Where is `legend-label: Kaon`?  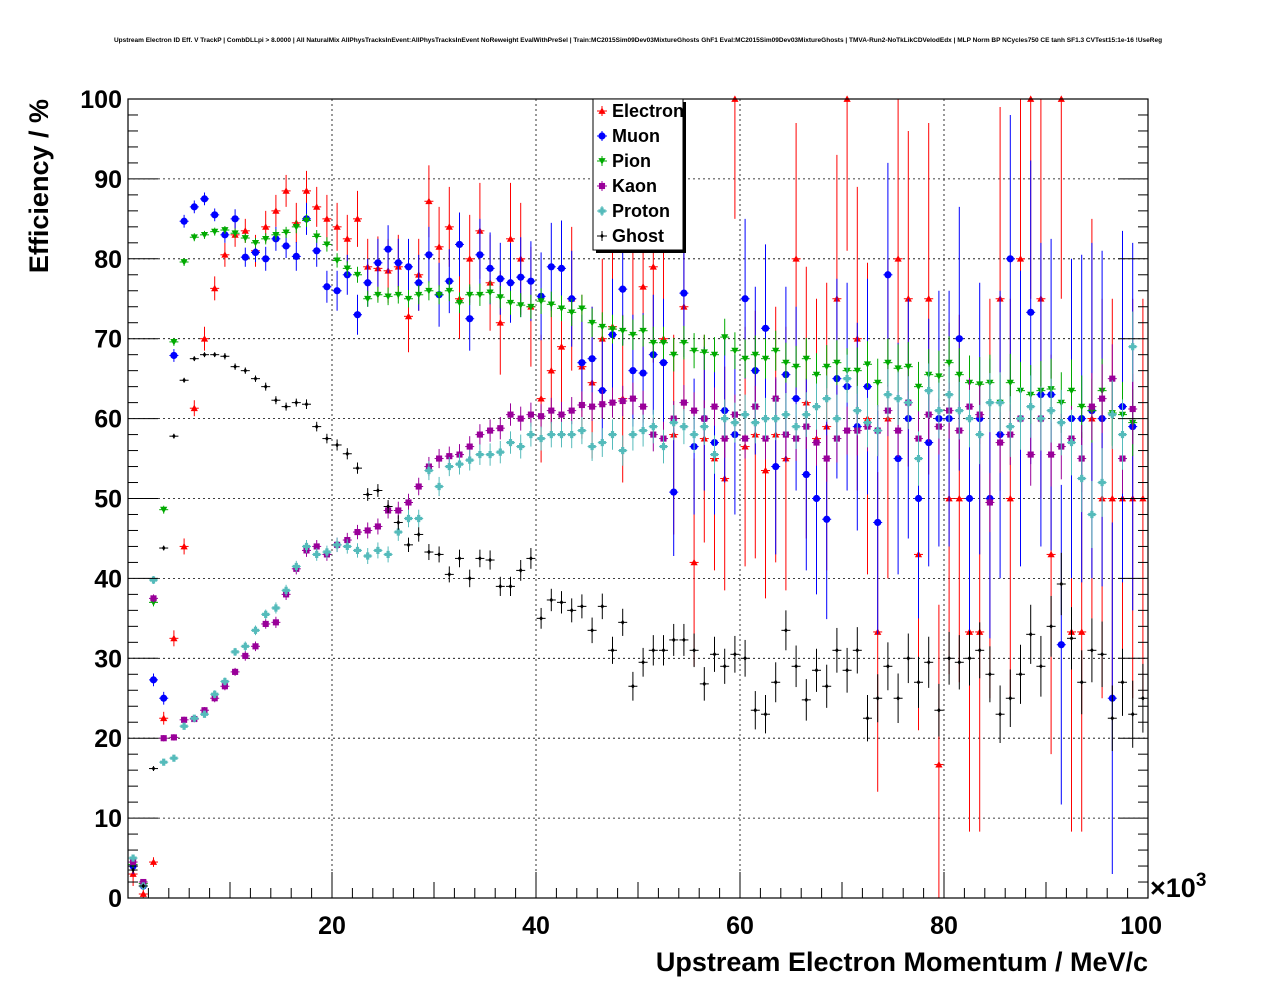
legend-label: Kaon is located at coordinates (634, 186).